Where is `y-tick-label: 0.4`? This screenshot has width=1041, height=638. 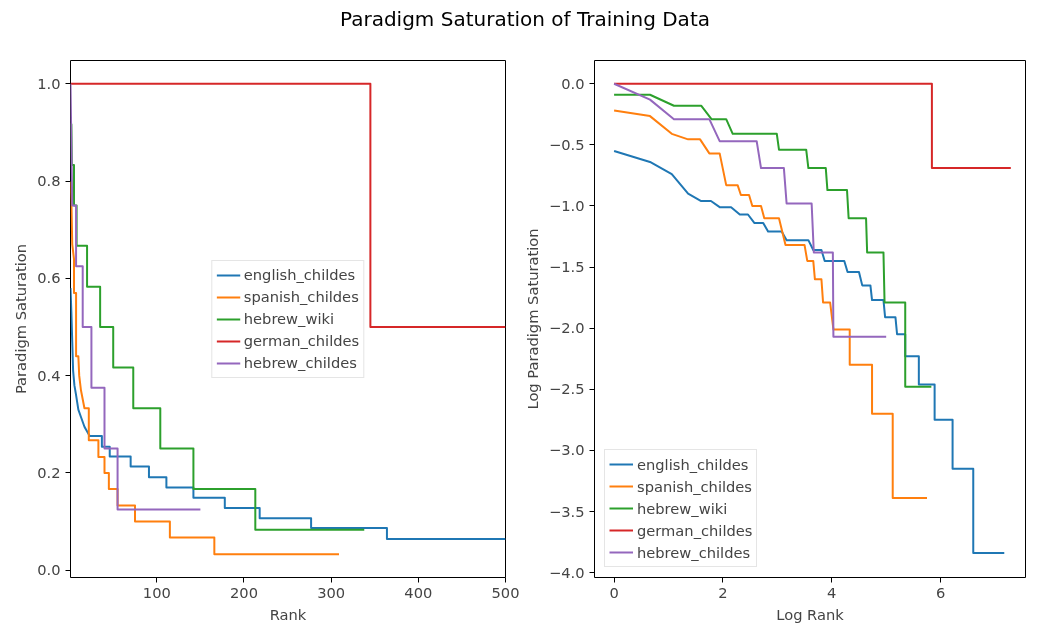
y-tick-label: 0.4 is located at coordinates (49, 375).